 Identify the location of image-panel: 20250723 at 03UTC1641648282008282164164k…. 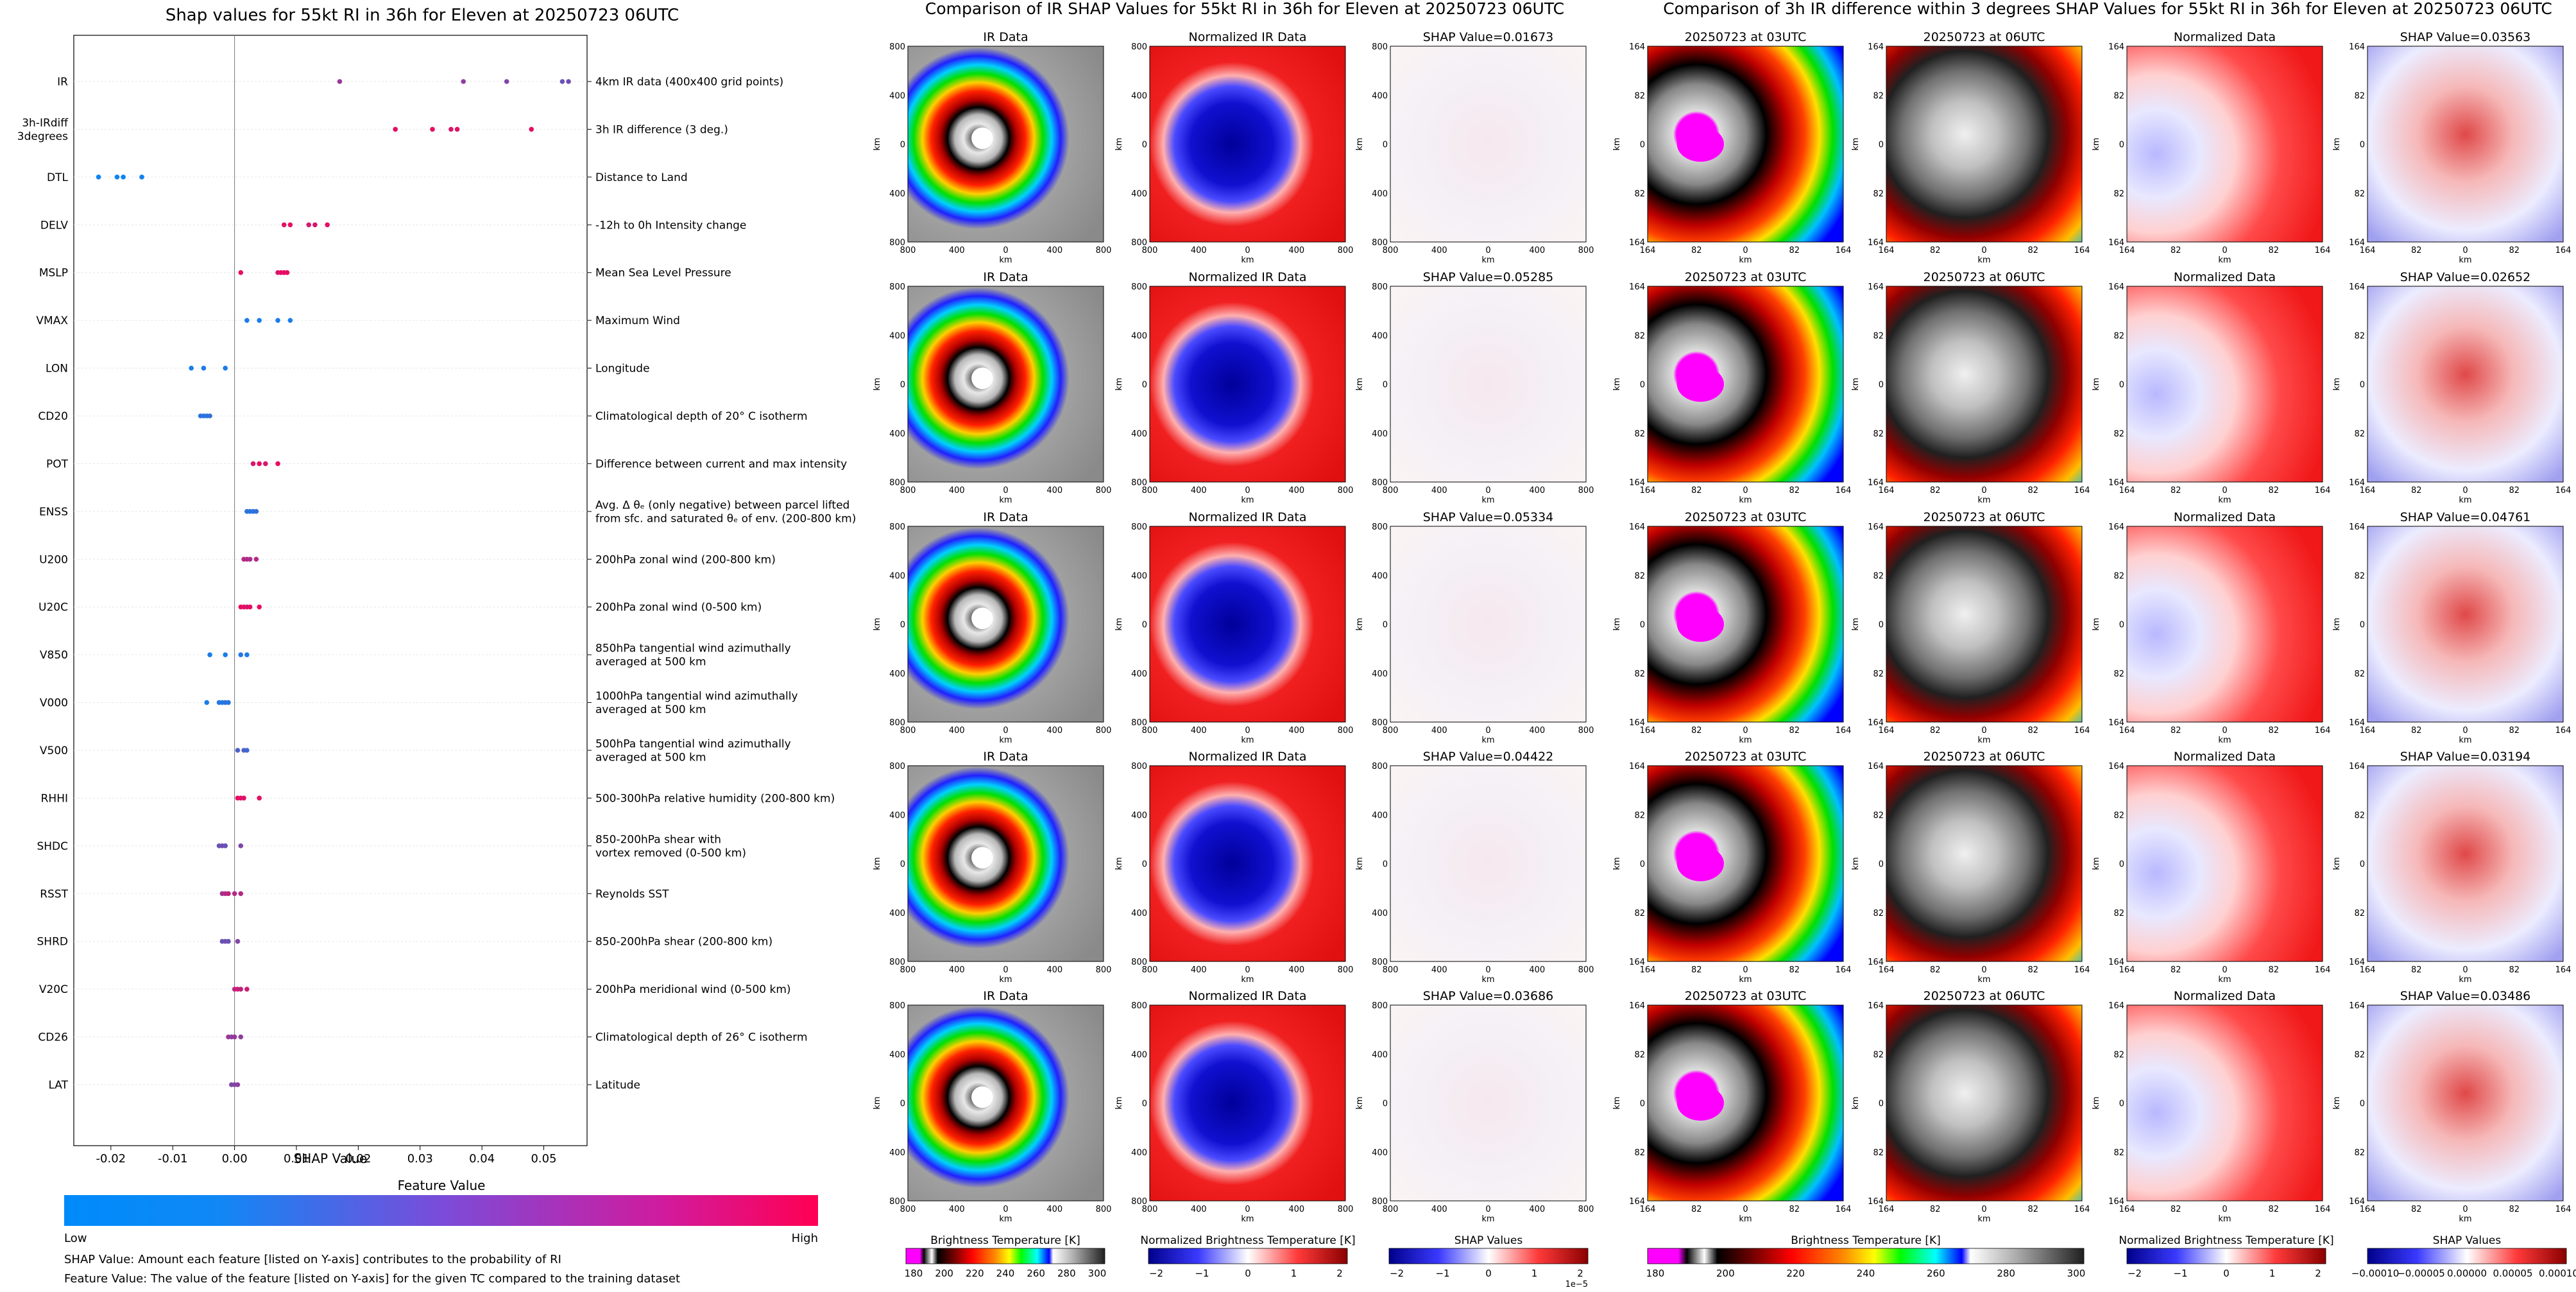
(1731, 867).